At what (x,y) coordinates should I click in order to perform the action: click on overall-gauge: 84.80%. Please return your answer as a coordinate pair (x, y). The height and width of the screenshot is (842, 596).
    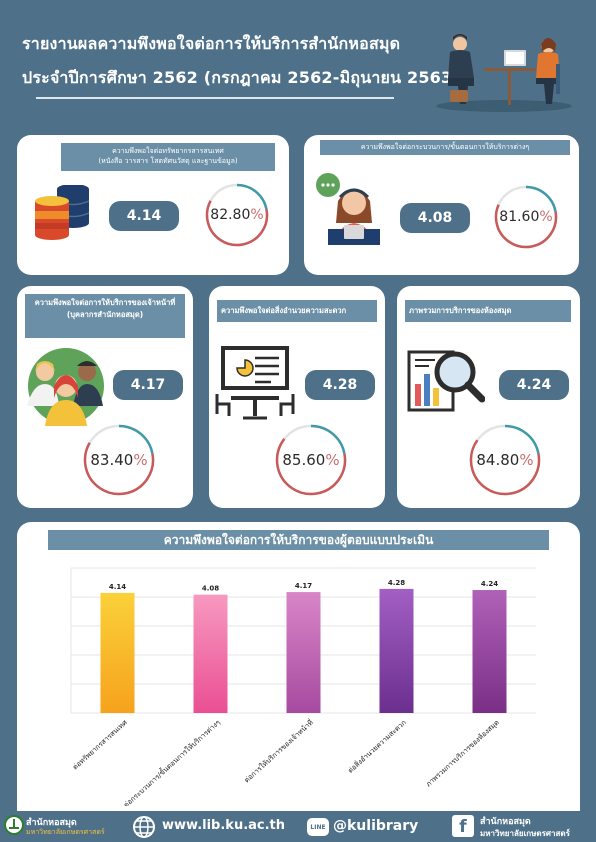
    Looking at the image, I should click on (505, 460).